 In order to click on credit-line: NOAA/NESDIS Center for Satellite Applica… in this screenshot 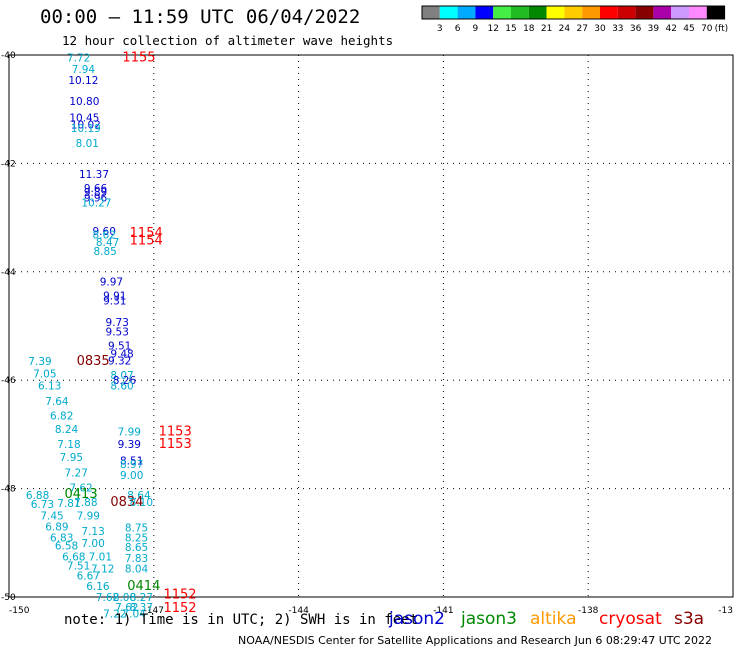, I will do `click(475, 640)`.